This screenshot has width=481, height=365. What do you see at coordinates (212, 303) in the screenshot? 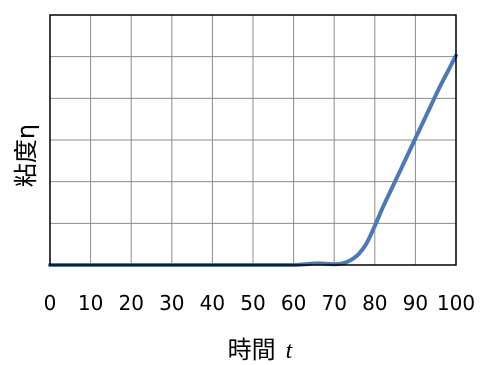
I see `x-tick-label: 40` at bounding box center [212, 303].